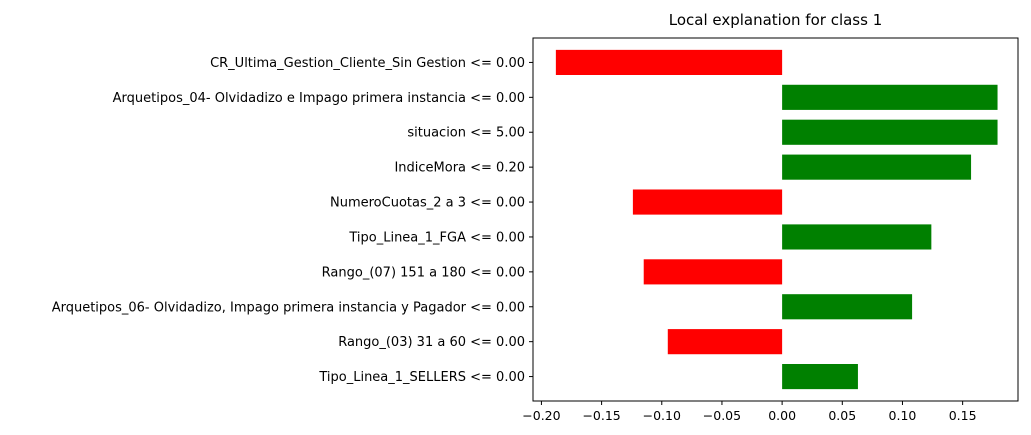 The width and height of the screenshot is (1031, 435). I want to click on y-tick-label-4: NumeroCuotas_2 a 3 <= 0.00, so click(427, 203).